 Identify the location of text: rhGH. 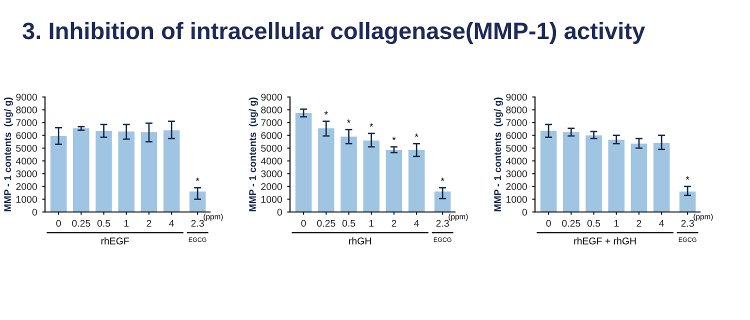
(360, 240).